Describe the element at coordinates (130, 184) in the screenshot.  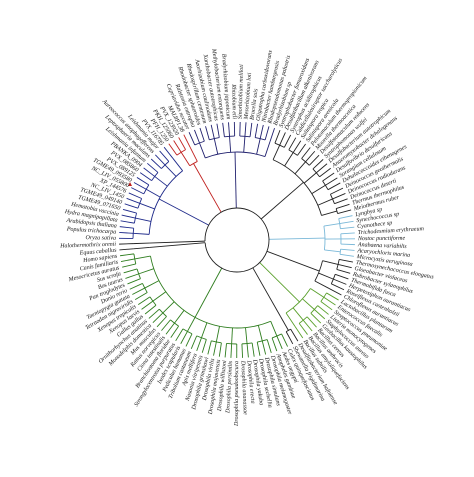
I see `marker` at that location.